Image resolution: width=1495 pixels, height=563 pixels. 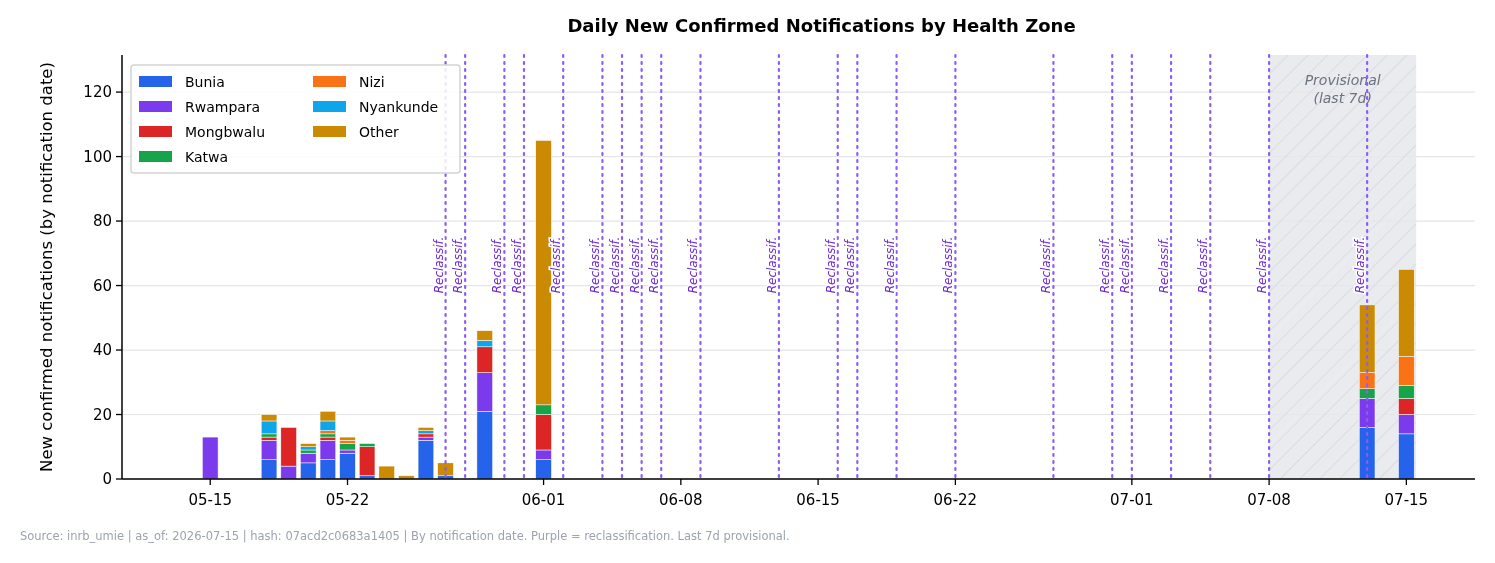 I want to click on x-tick-label: 06-08, so click(x=681, y=500).